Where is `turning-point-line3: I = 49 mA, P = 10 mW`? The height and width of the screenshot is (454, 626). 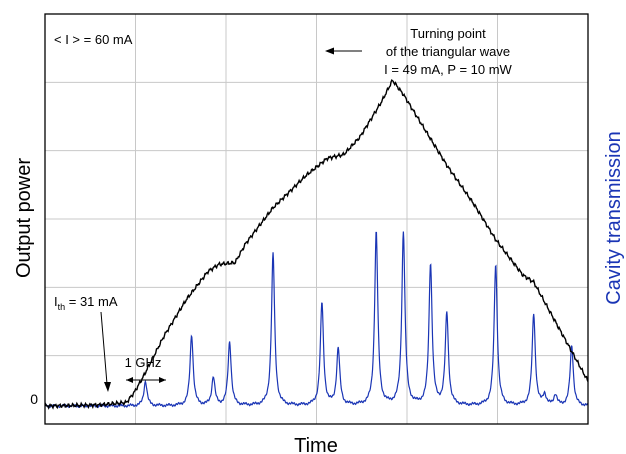
turning-point-line3: I = 49 mA, P = 10 mW is located at coordinates (448, 69).